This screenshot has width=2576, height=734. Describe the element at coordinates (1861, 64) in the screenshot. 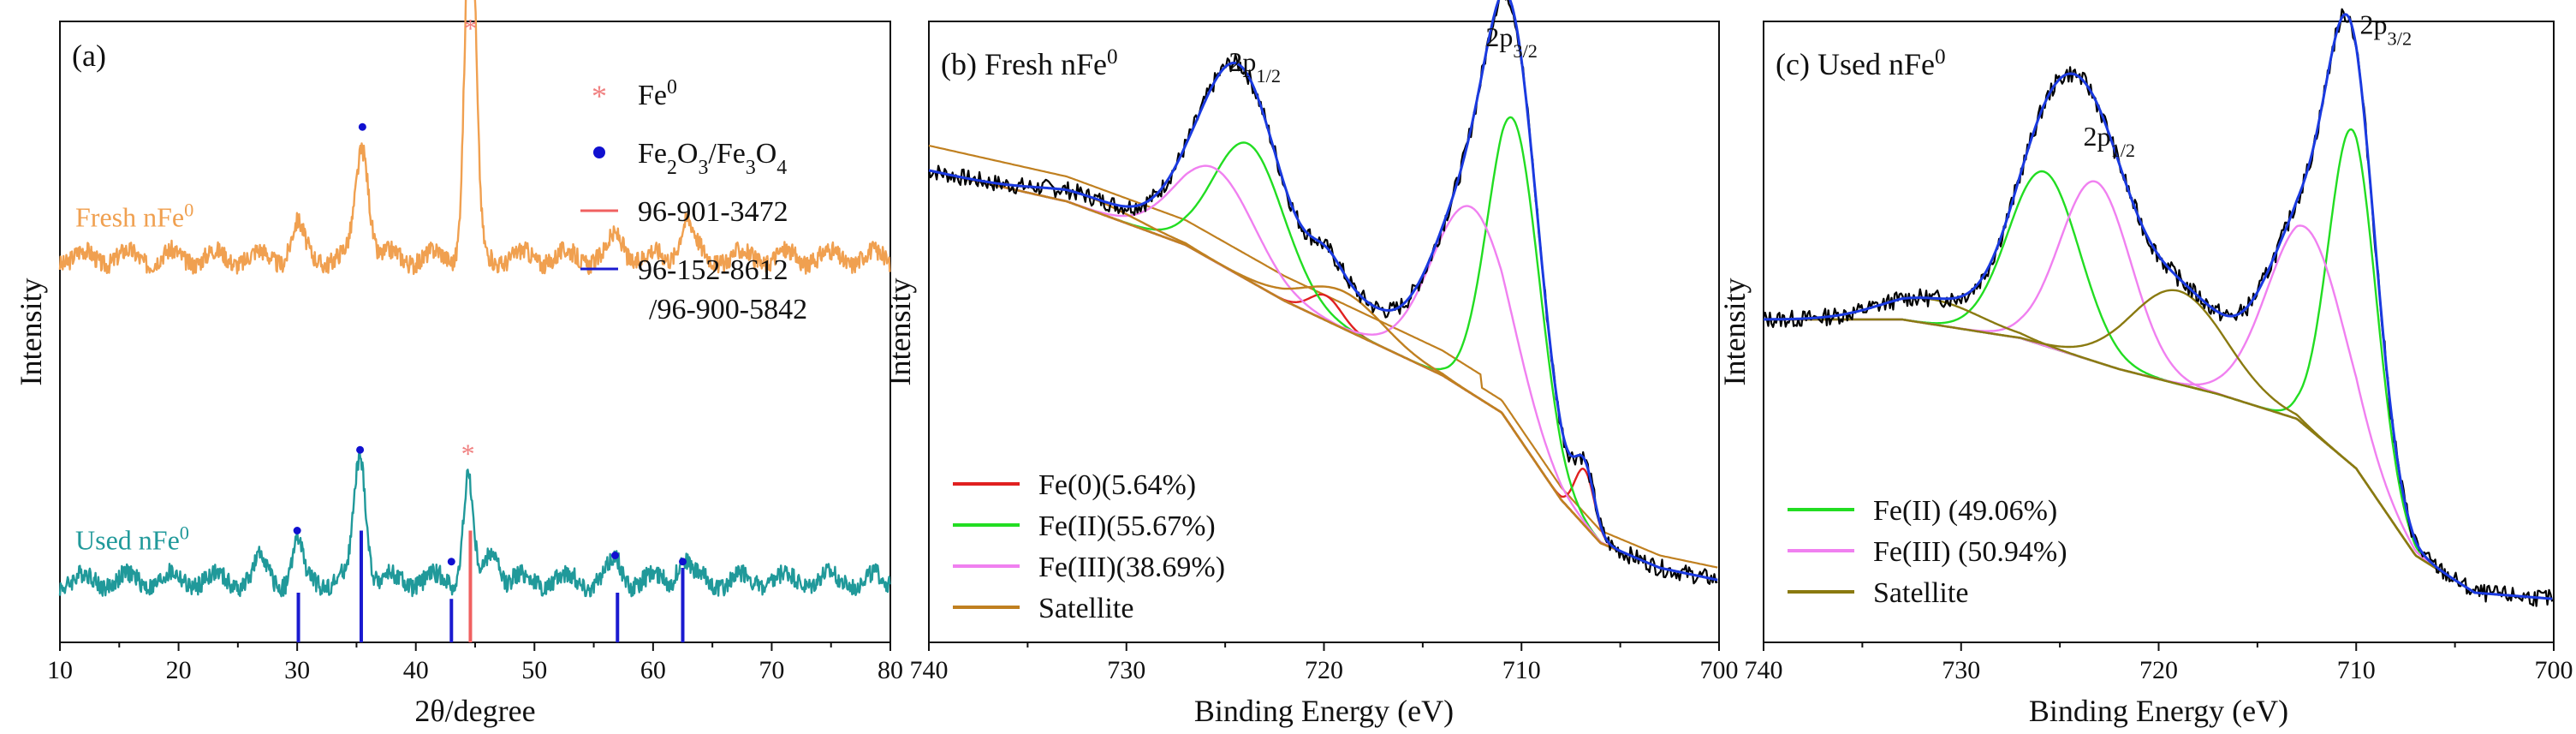

I see `panel-title: (c) Used nFe0` at that location.